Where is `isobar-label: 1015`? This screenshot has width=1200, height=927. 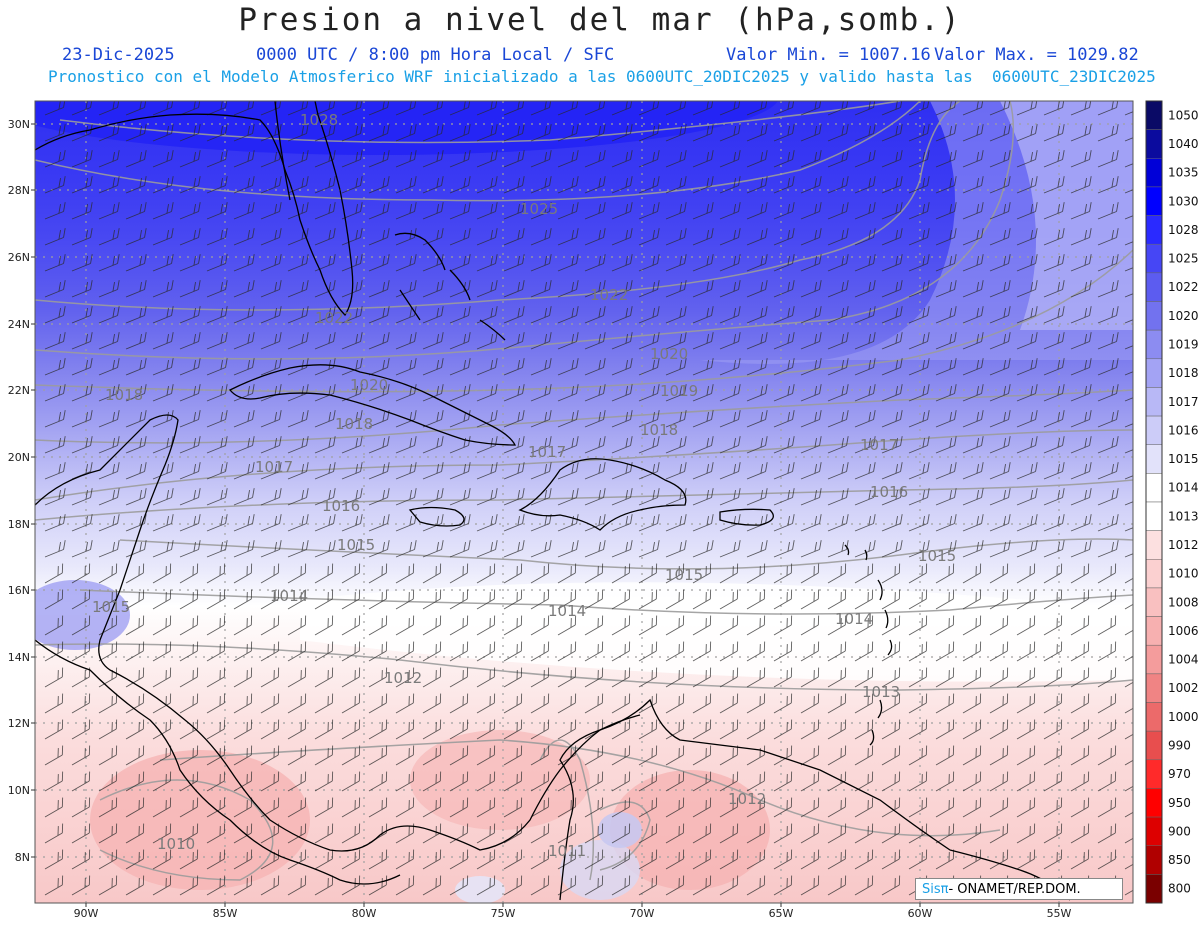
isobar-label: 1015 is located at coordinates (937, 556).